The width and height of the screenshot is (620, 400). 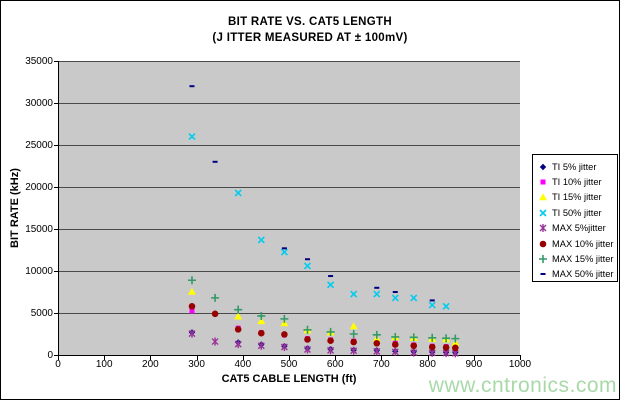 What do you see at coordinates (474, 364) in the screenshot?
I see `x-tick-label: 900` at bounding box center [474, 364].